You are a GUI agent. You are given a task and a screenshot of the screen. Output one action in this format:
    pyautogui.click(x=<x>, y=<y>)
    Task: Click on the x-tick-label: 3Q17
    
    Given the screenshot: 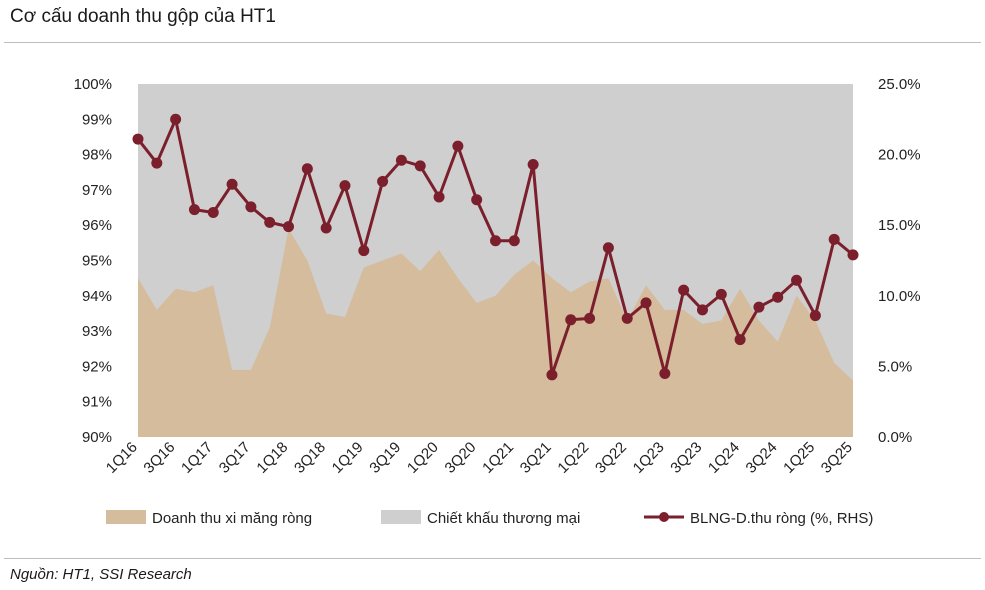 What is the action you would take?
    pyautogui.click(x=235, y=458)
    